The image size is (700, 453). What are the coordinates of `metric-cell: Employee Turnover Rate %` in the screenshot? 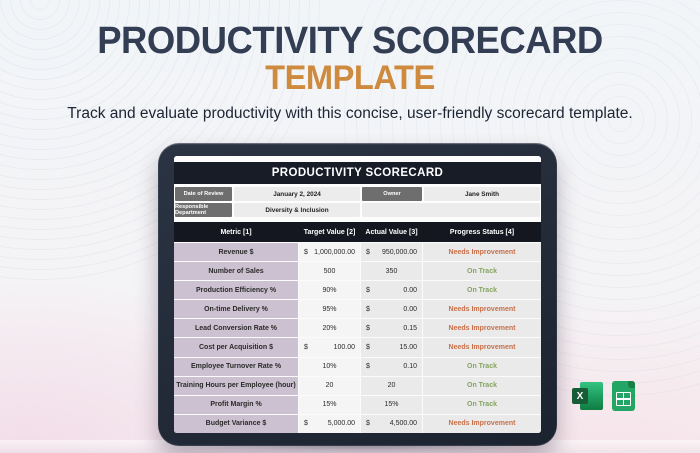 It's located at (236, 366).